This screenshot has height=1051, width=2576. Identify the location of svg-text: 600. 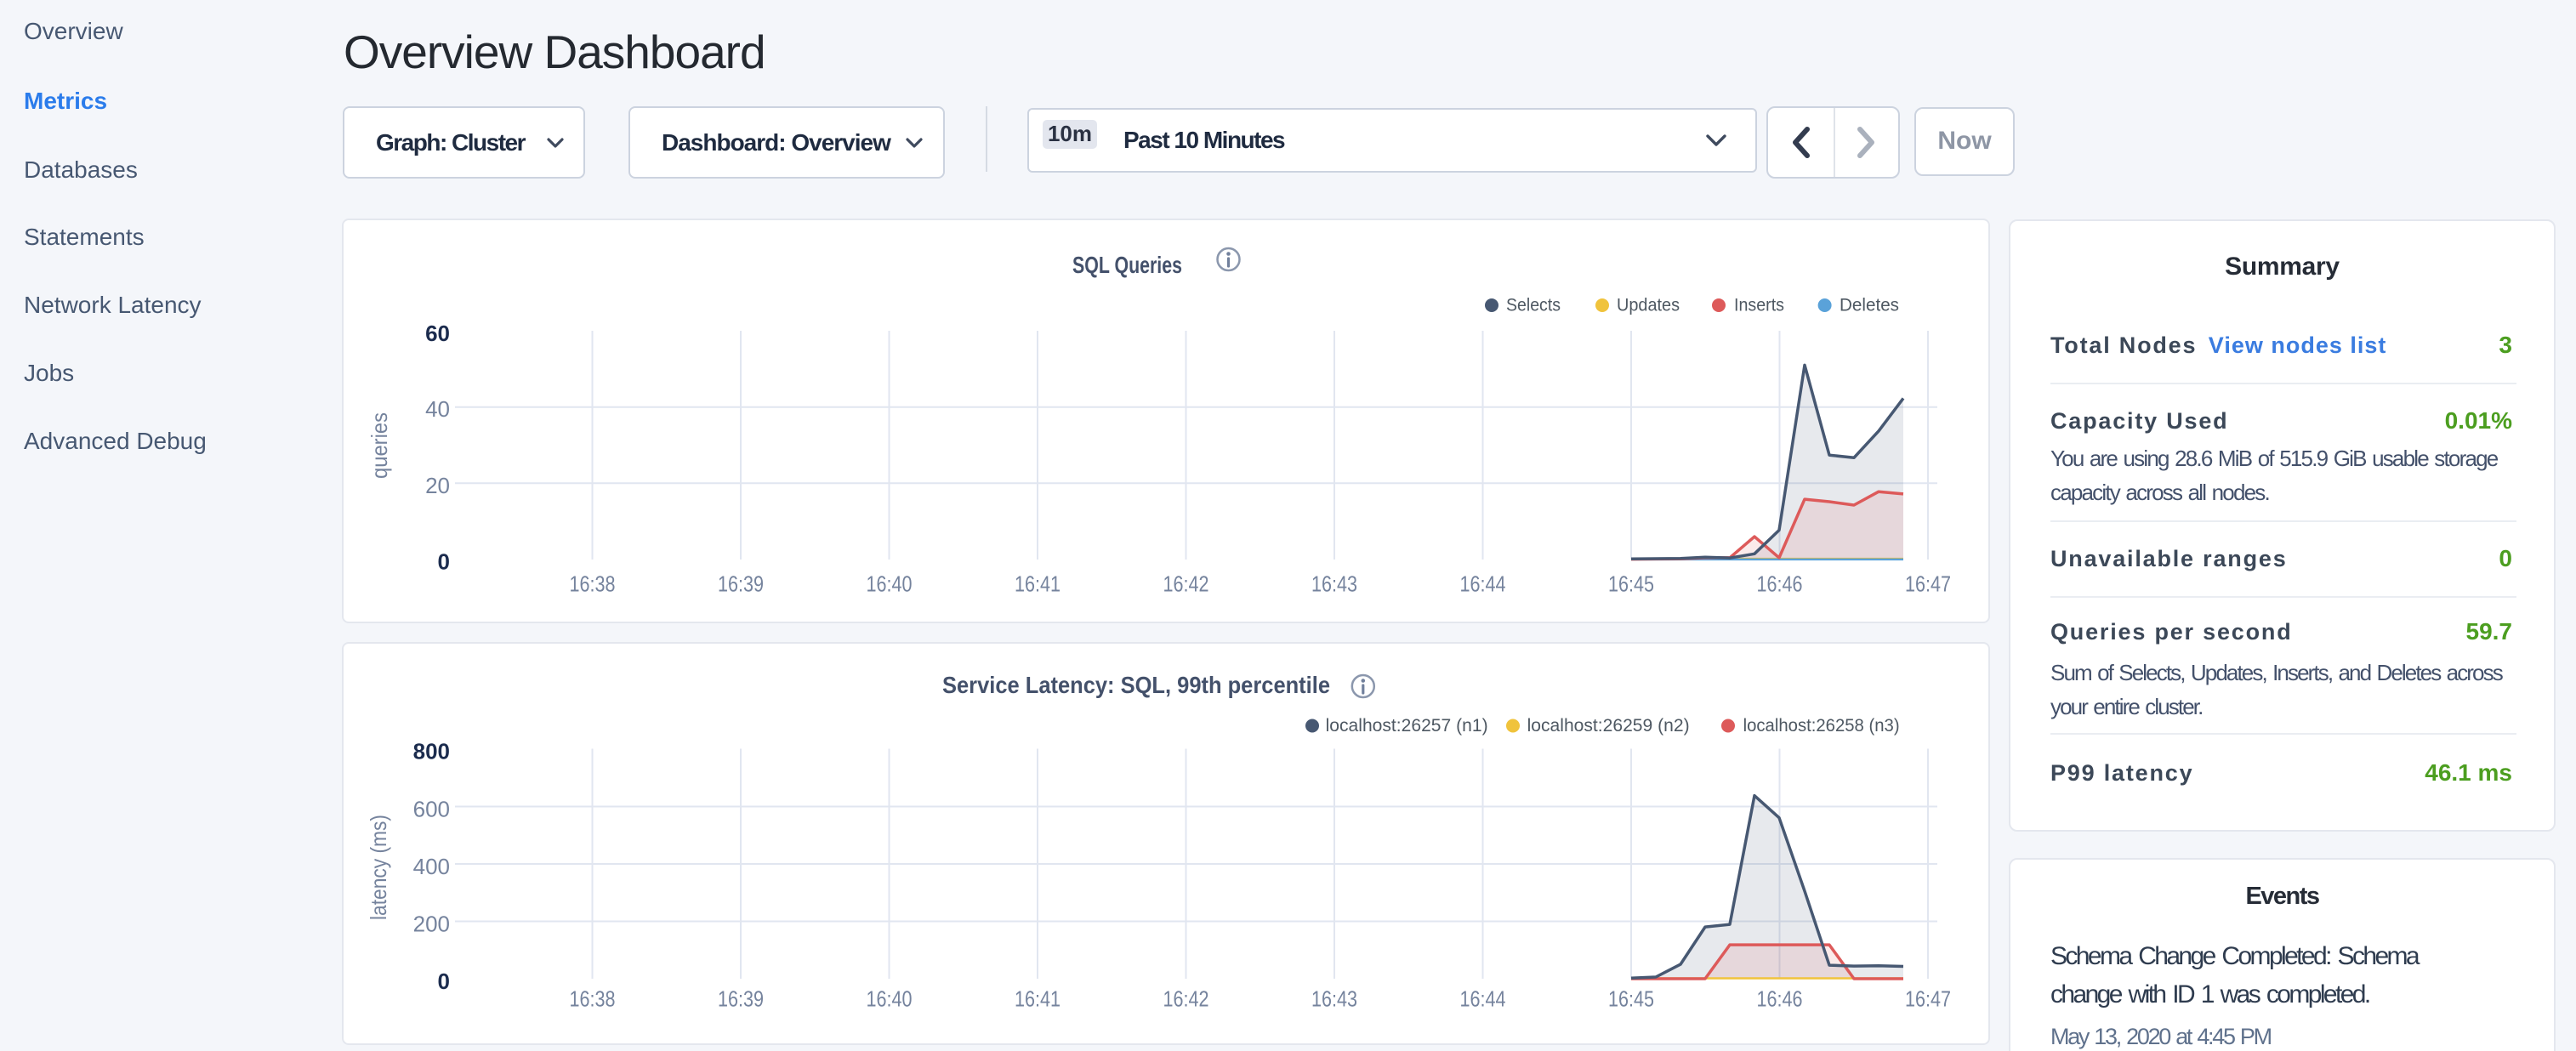
(431, 809).